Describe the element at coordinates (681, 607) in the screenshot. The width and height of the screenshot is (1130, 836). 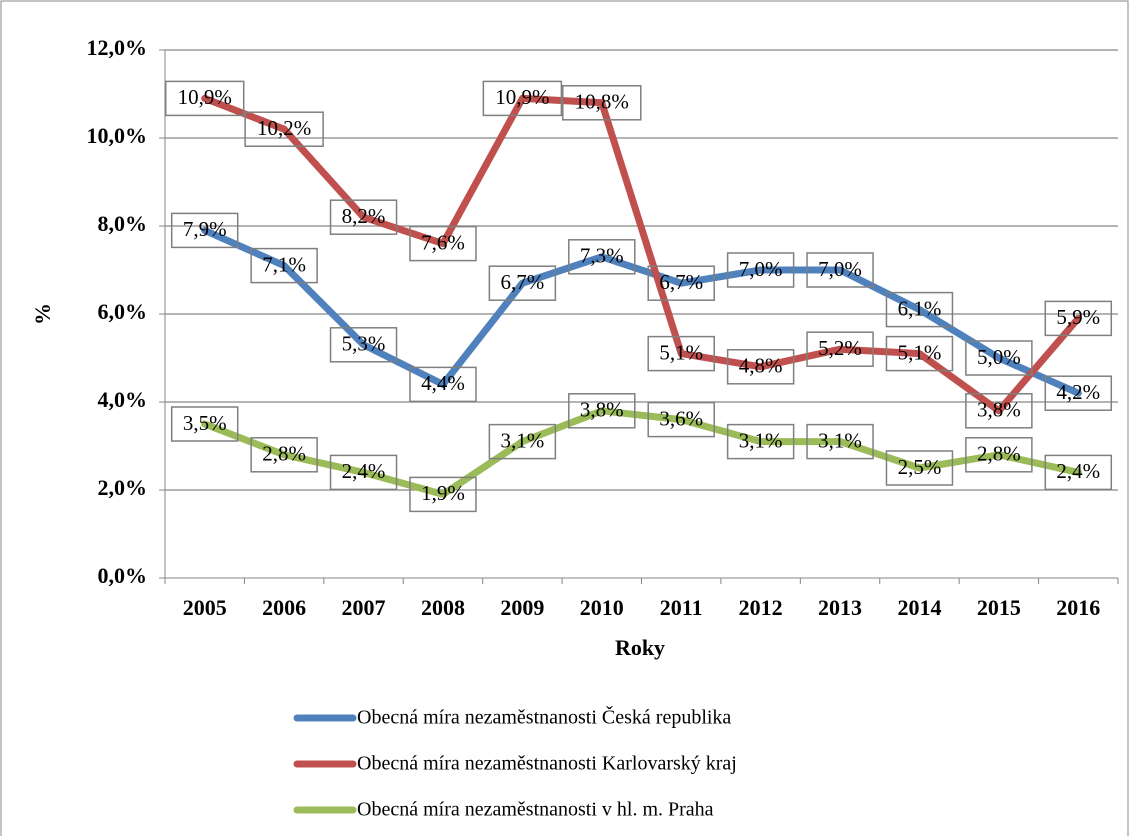
I see `x-tick-label: 2011` at that location.